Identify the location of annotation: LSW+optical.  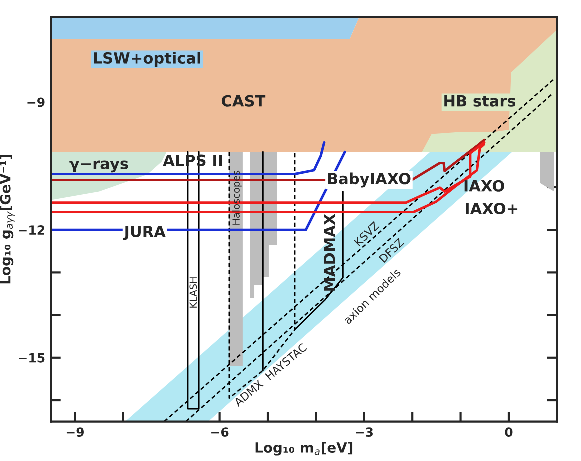
(147, 59).